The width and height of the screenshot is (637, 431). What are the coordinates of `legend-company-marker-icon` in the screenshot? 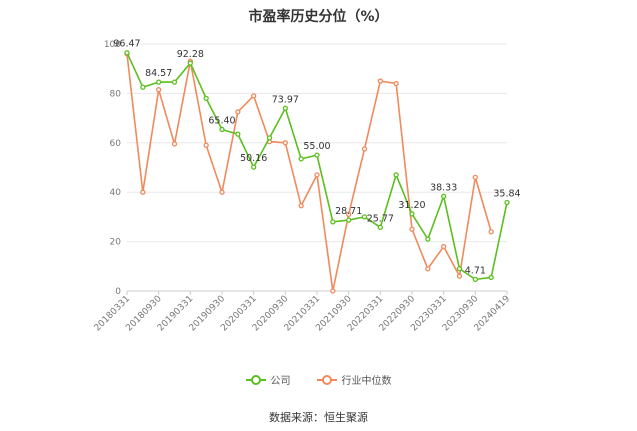 It's located at (255, 379).